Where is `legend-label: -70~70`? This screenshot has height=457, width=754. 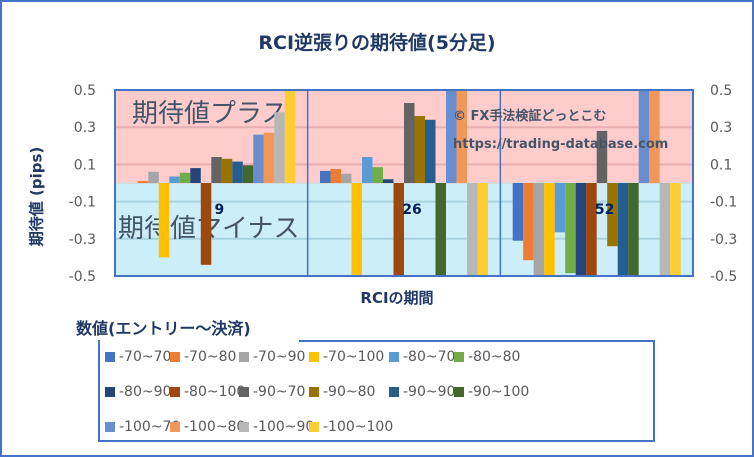
legend-label: -70~70 is located at coordinates (145, 357).